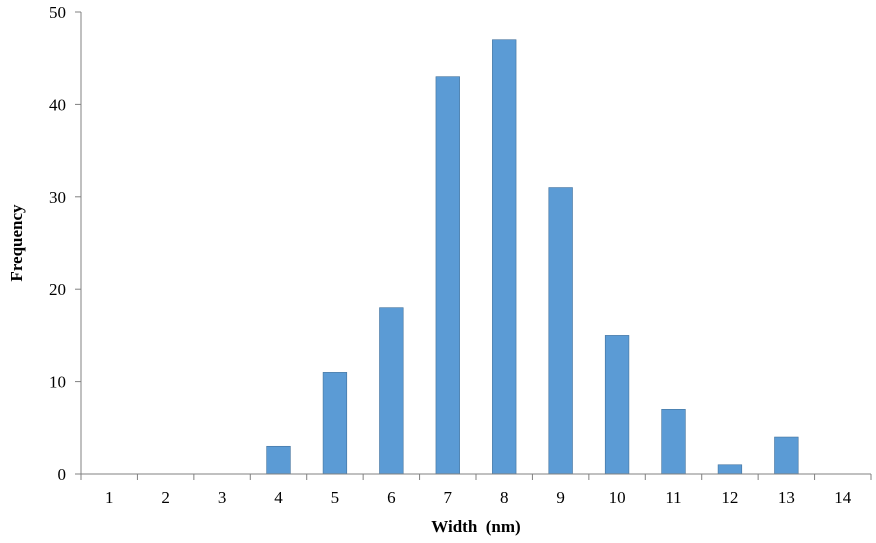 Image resolution: width=876 pixels, height=543 pixels. What do you see at coordinates (57, 382) in the screenshot?
I see `y-tick-label-10: 10` at bounding box center [57, 382].